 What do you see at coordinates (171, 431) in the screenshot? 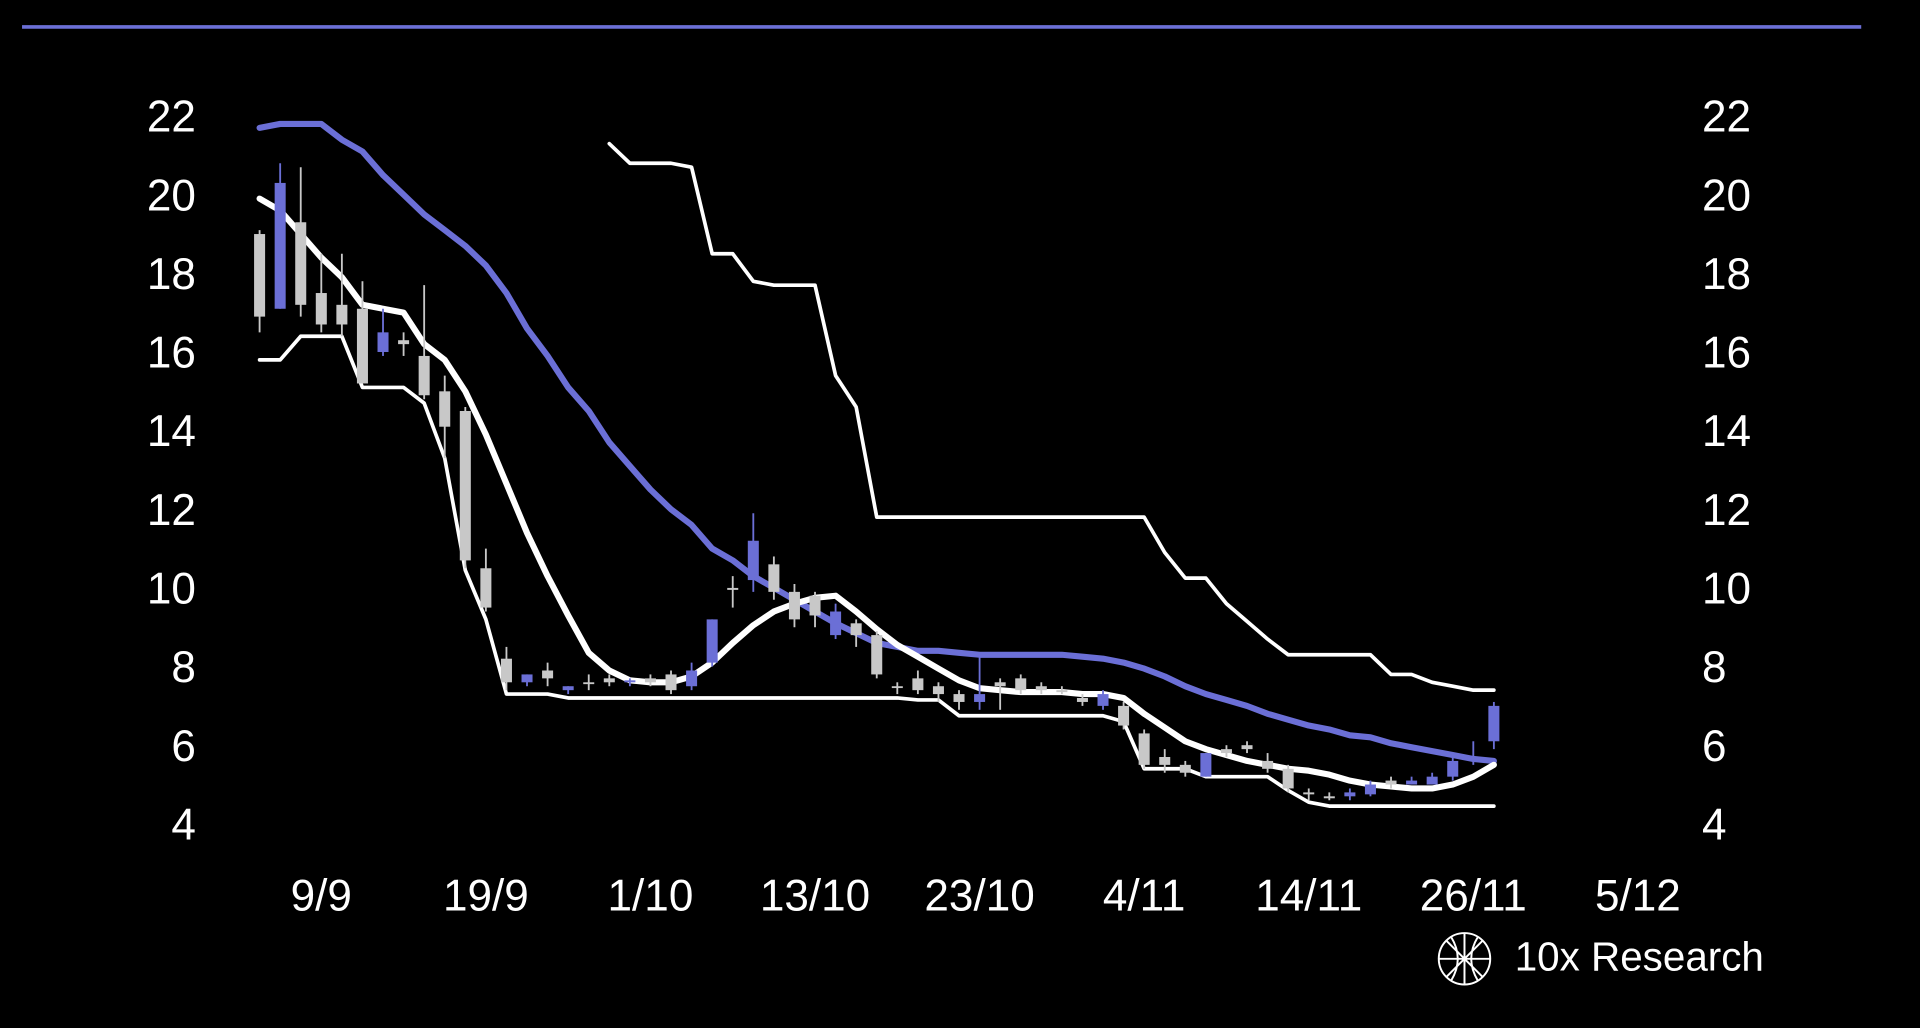
I see `y-tick-label: 14` at bounding box center [171, 431].